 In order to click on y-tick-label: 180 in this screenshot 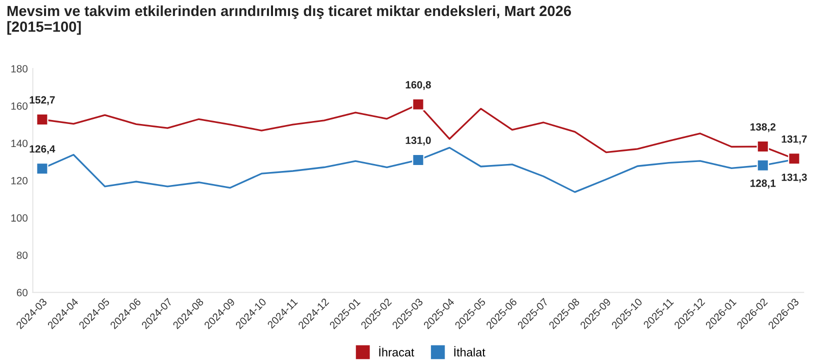, I will do `click(19, 68)`.